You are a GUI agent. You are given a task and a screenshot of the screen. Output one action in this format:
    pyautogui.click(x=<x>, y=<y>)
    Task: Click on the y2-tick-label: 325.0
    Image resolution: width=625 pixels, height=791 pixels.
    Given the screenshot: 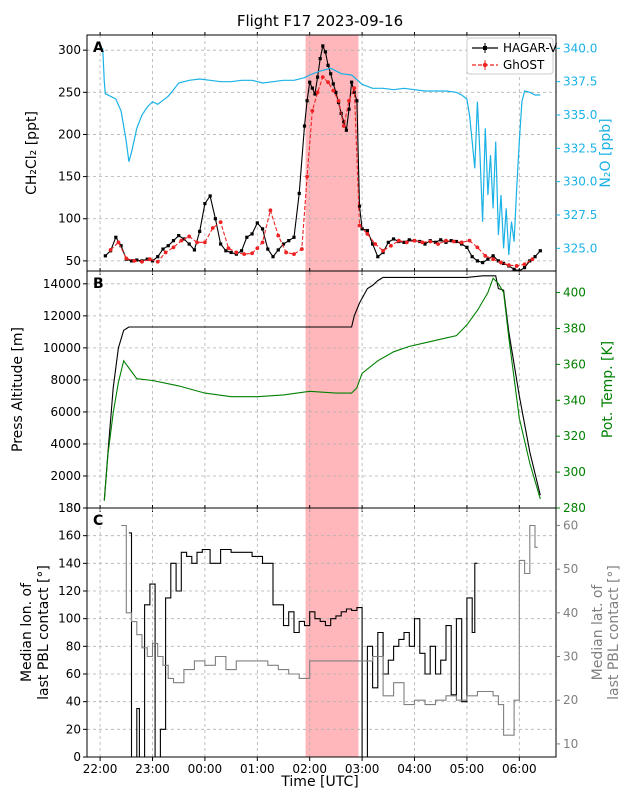 What is the action you would take?
    pyautogui.click(x=580, y=248)
    